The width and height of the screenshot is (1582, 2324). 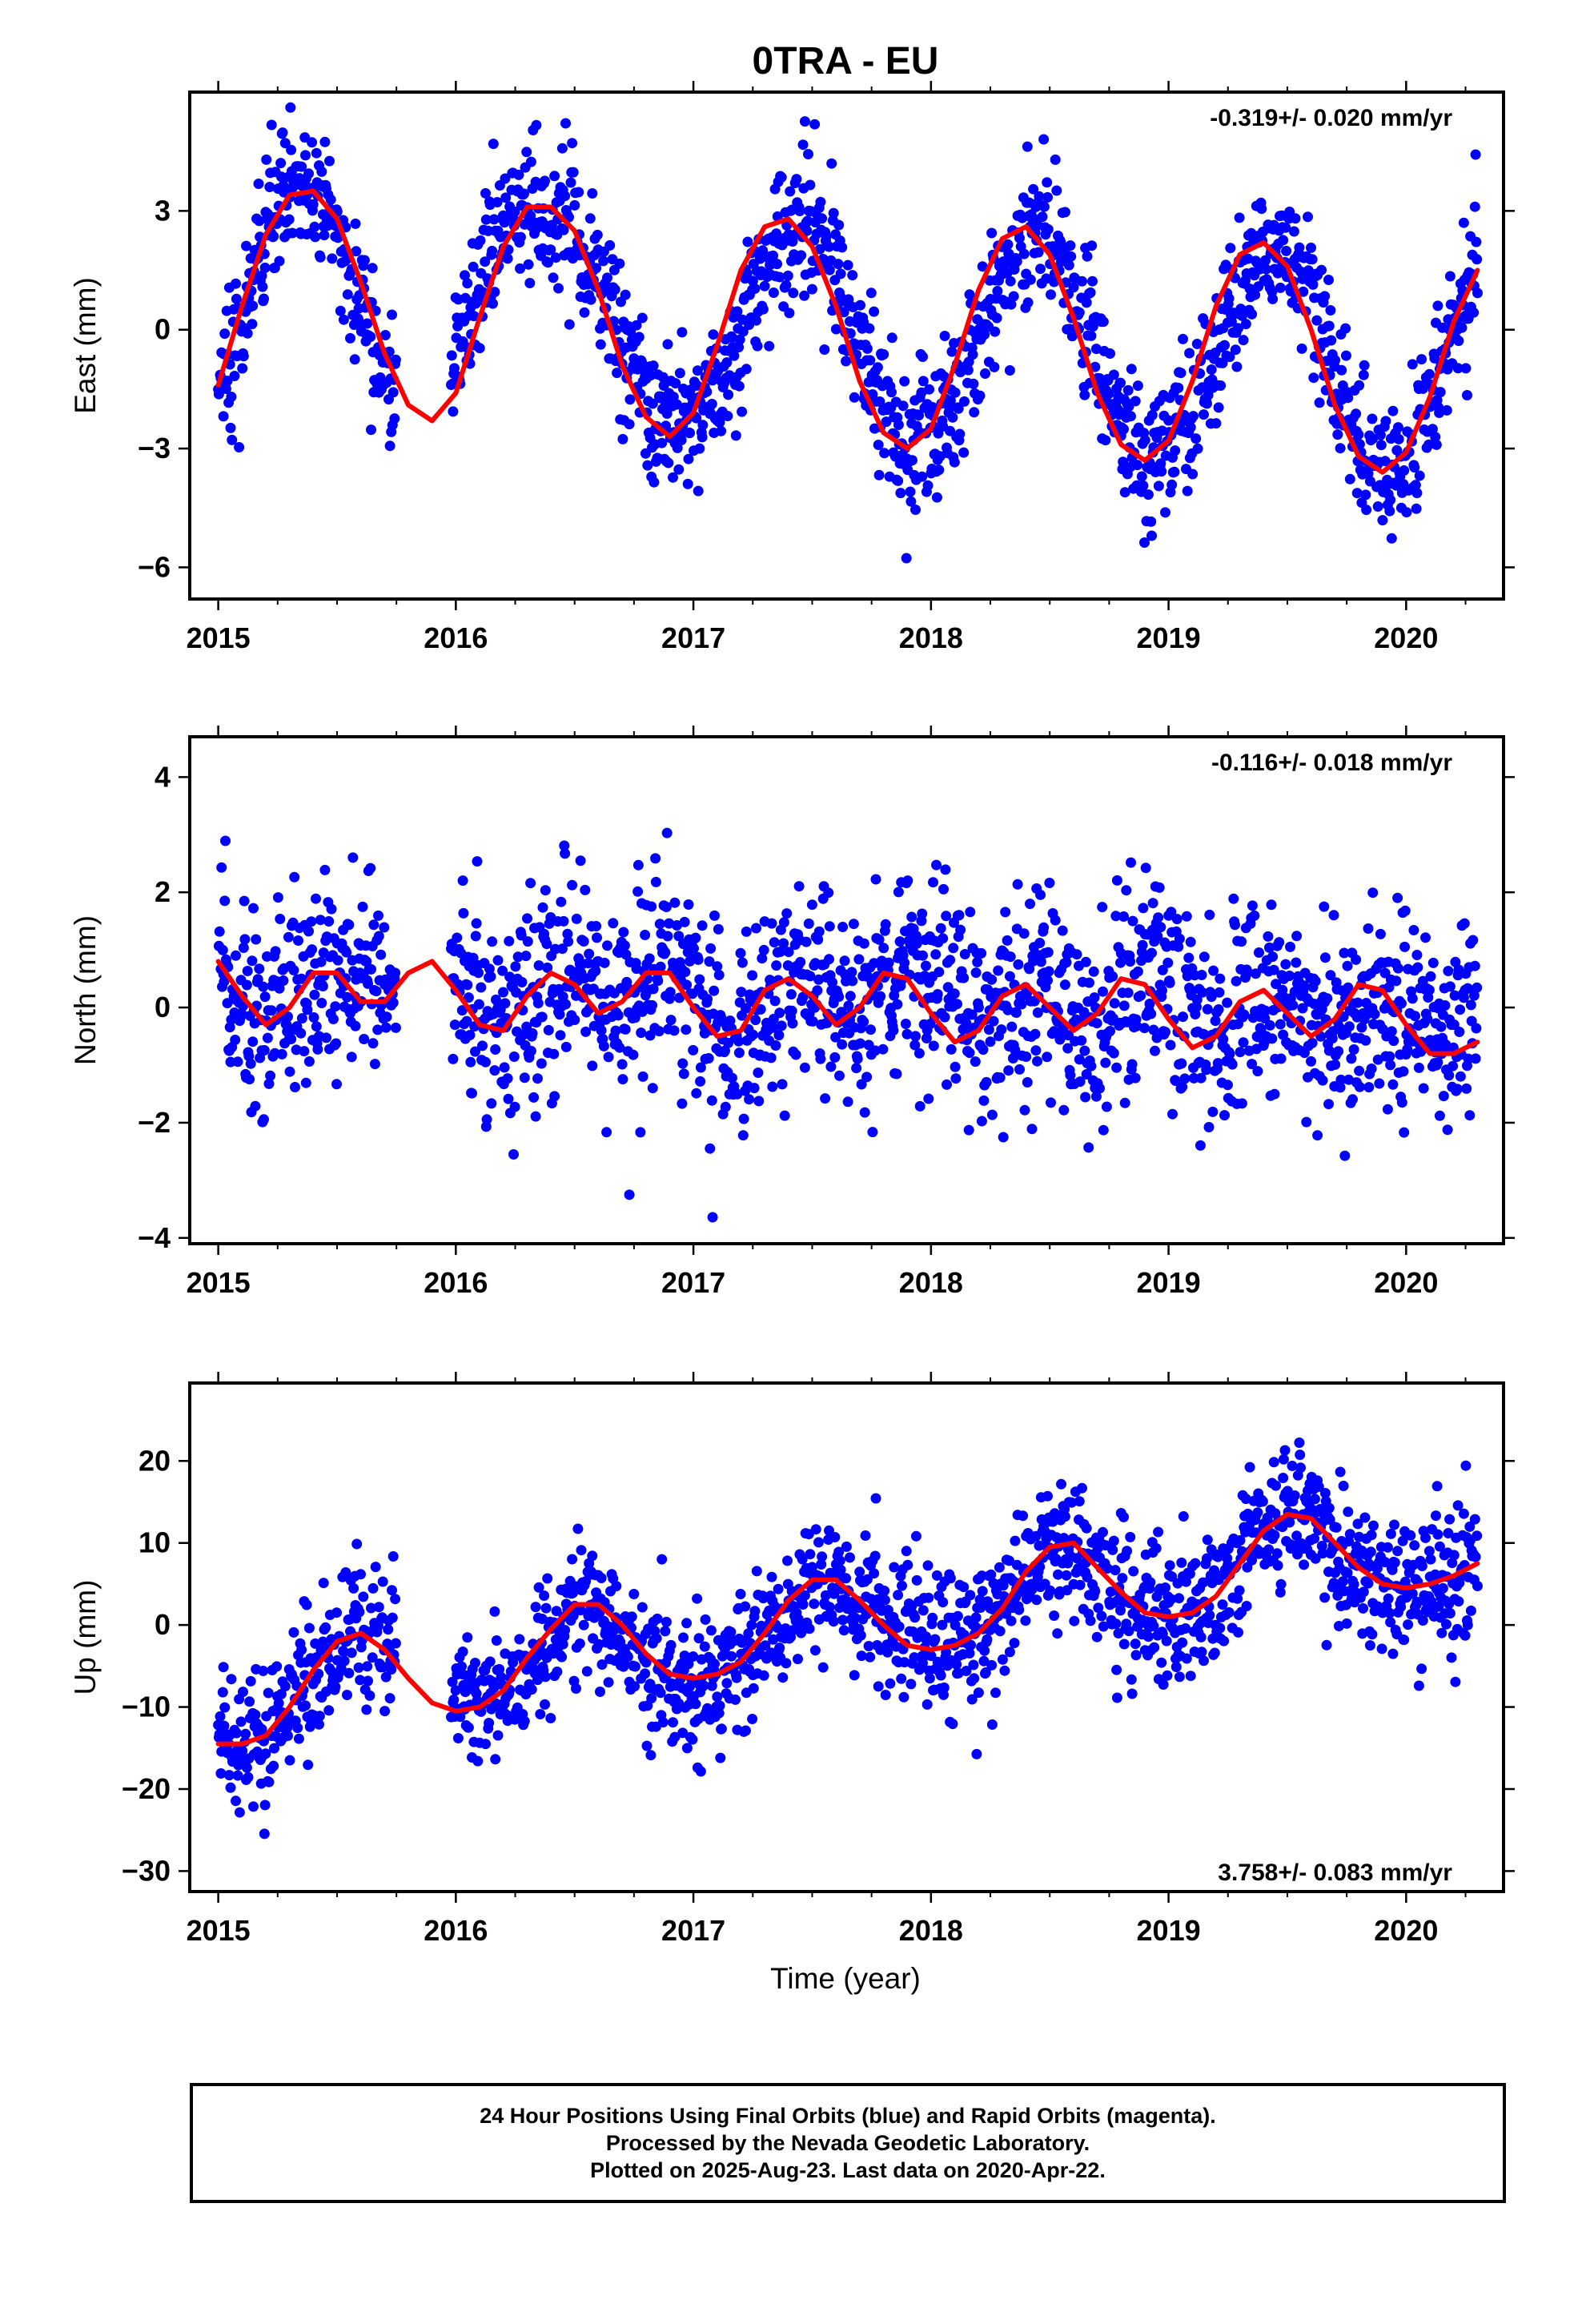 I want to click on x-tick-label: 2016, so click(x=456, y=637).